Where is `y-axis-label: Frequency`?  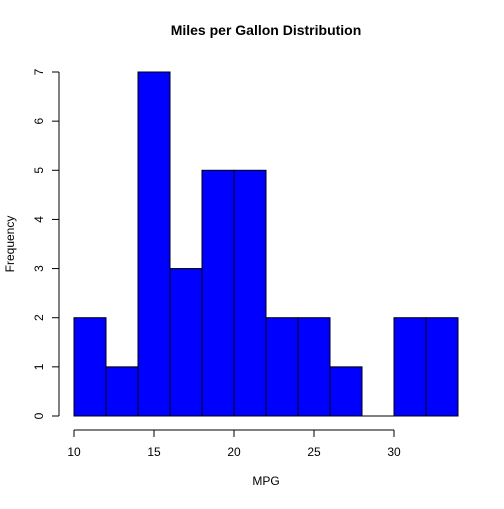 y-axis-label: Frequency is located at coordinates (10, 244).